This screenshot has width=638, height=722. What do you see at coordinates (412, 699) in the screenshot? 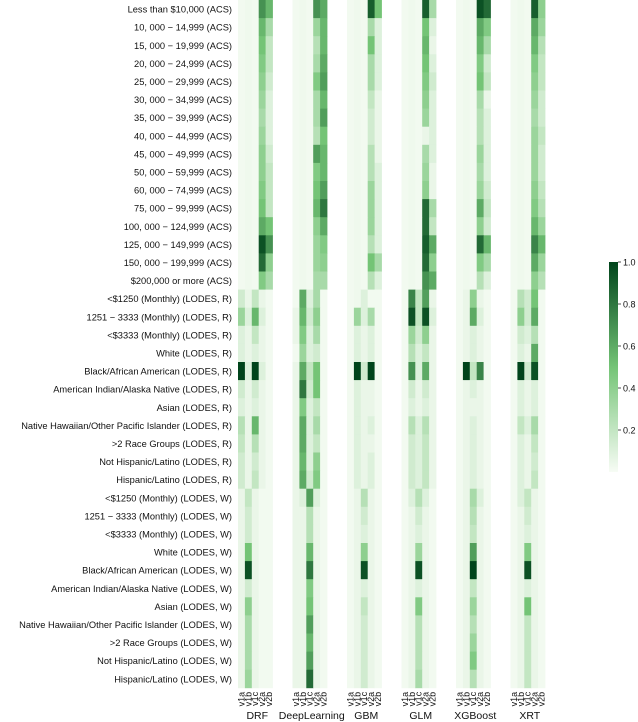
I see `column-label: v1b` at bounding box center [412, 699].